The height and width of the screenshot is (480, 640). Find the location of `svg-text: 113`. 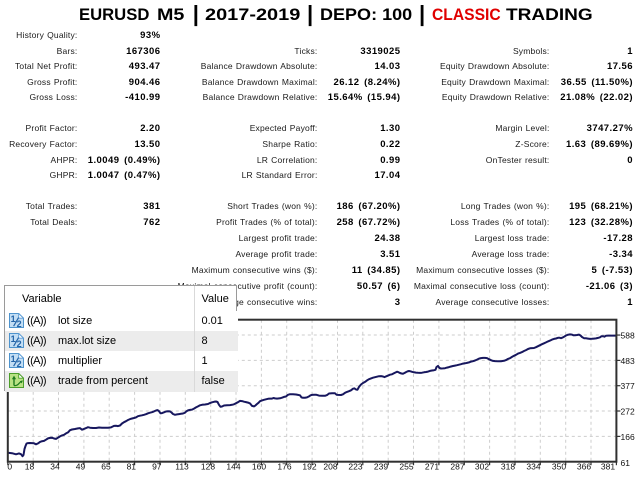

svg-text: 113 is located at coordinates (182, 467).